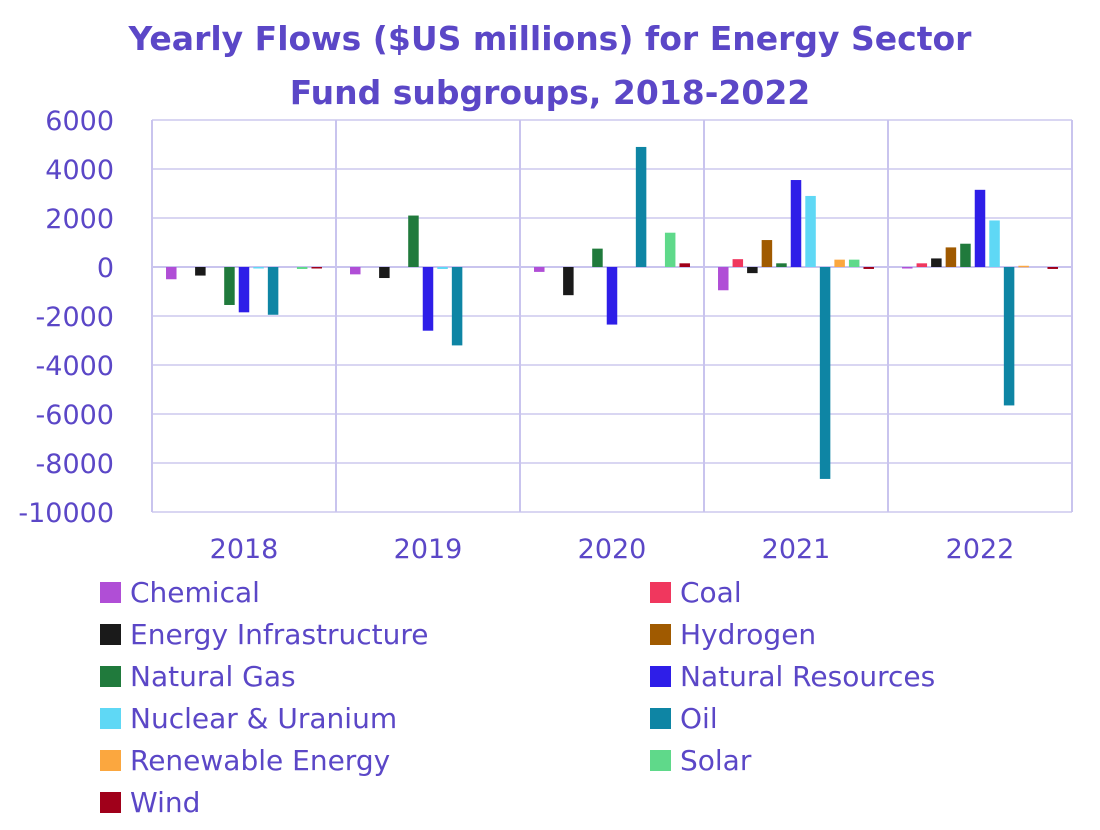 This screenshot has height=830, width=1100. Describe the element at coordinates (75, 317) in the screenshot. I see `y-tick-label: -2000` at that location.